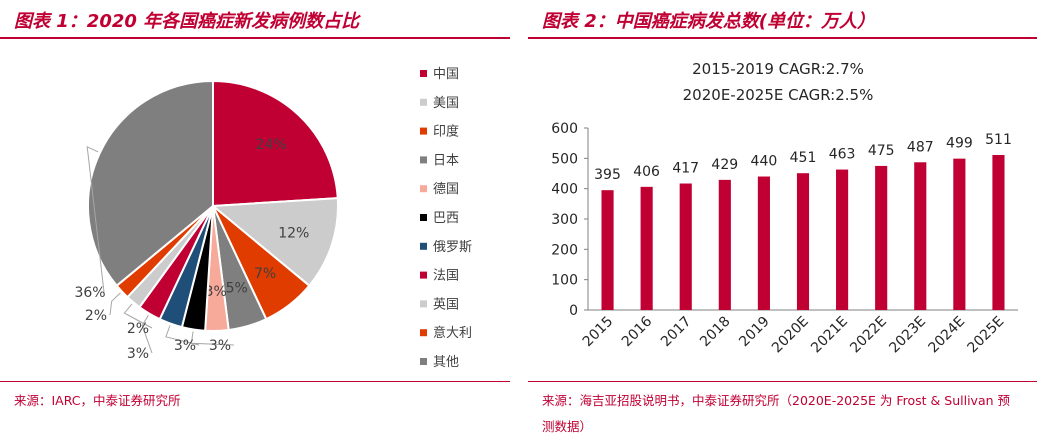 This screenshot has width=1037, height=440. I want to click on cagr-annotation-1: 2020E-2025E CAGR:2.5%, so click(778, 95).